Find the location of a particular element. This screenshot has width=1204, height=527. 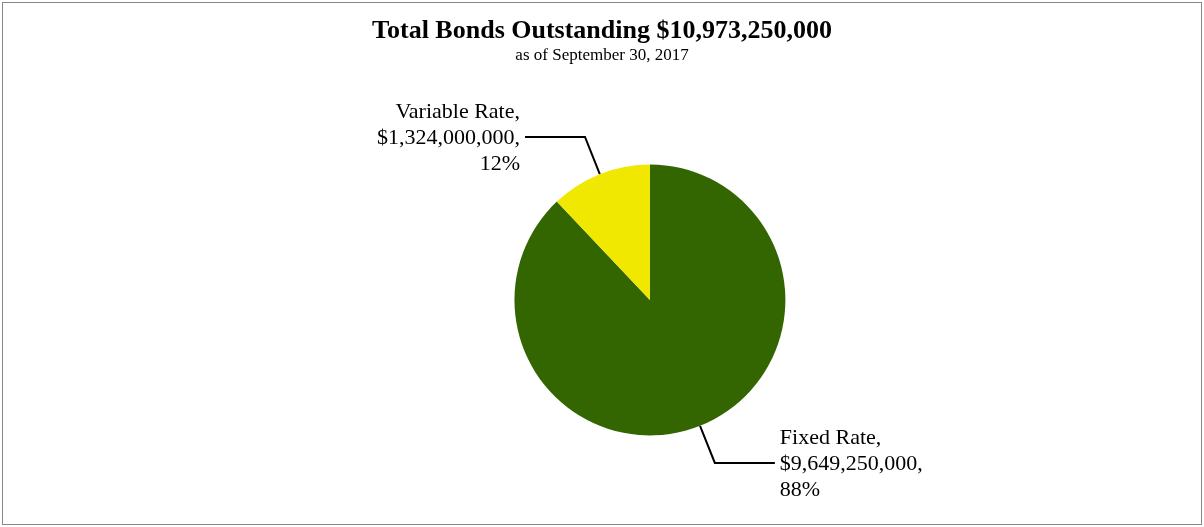

chart-subtitle: as of September 30, 2017 is located at coordinates (602, 54).